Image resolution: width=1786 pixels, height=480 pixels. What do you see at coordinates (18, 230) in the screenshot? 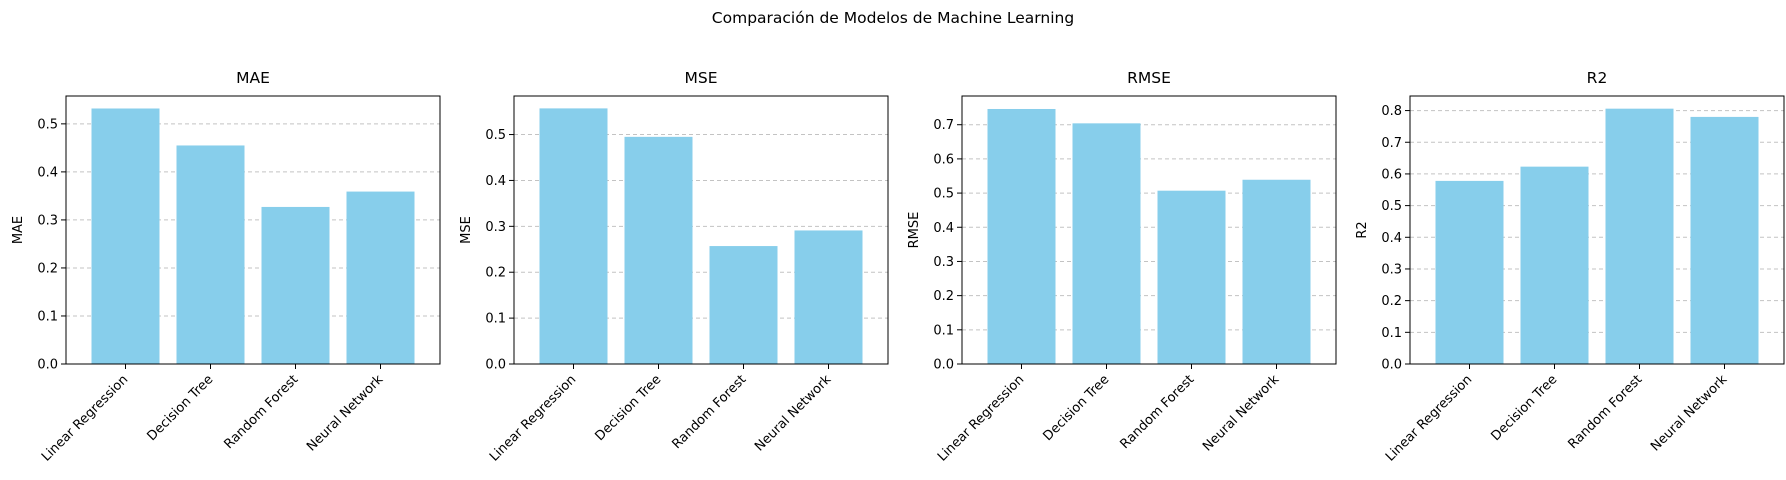
I see `y-axis-label: MAE` at bounding box center [18, 230].